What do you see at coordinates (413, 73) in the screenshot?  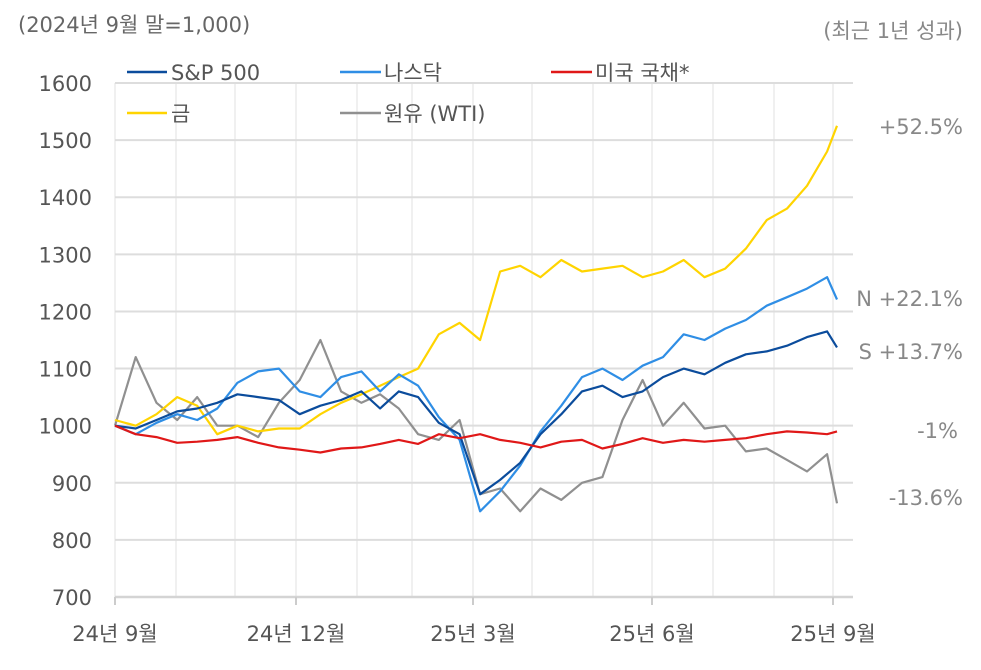 I see `legend-label-nasdaq: 나스닥` at bounding box center [413, 73].